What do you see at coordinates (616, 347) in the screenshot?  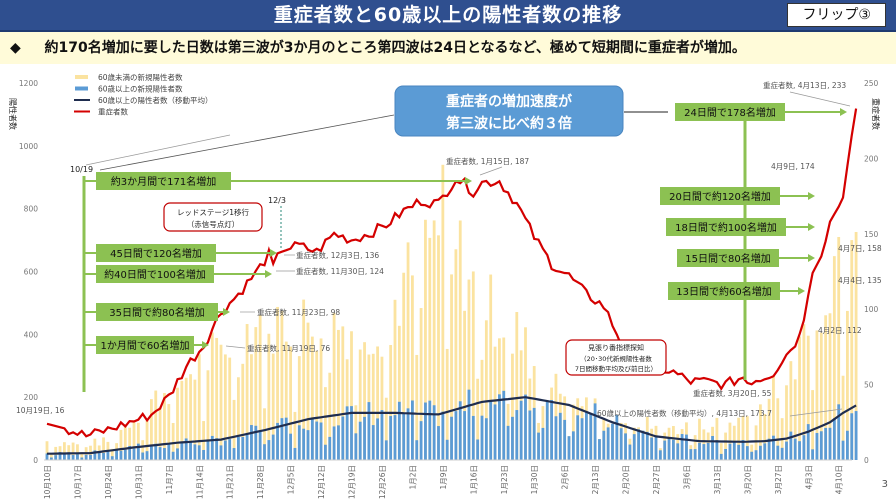 I see `watch-line1: 見張り番指標探知` at bounding box center [616, 347].